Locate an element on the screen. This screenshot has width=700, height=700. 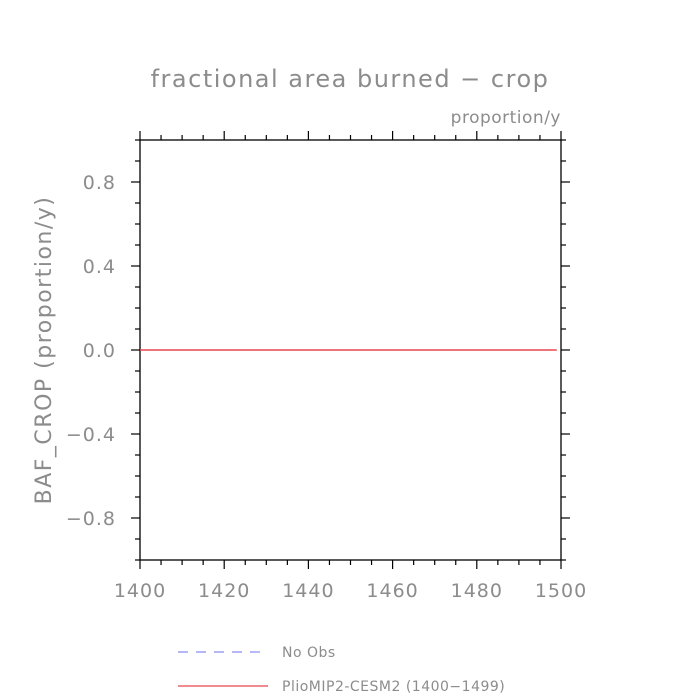
y-tick-label: 0.8 is located at coordinates (99, 183).